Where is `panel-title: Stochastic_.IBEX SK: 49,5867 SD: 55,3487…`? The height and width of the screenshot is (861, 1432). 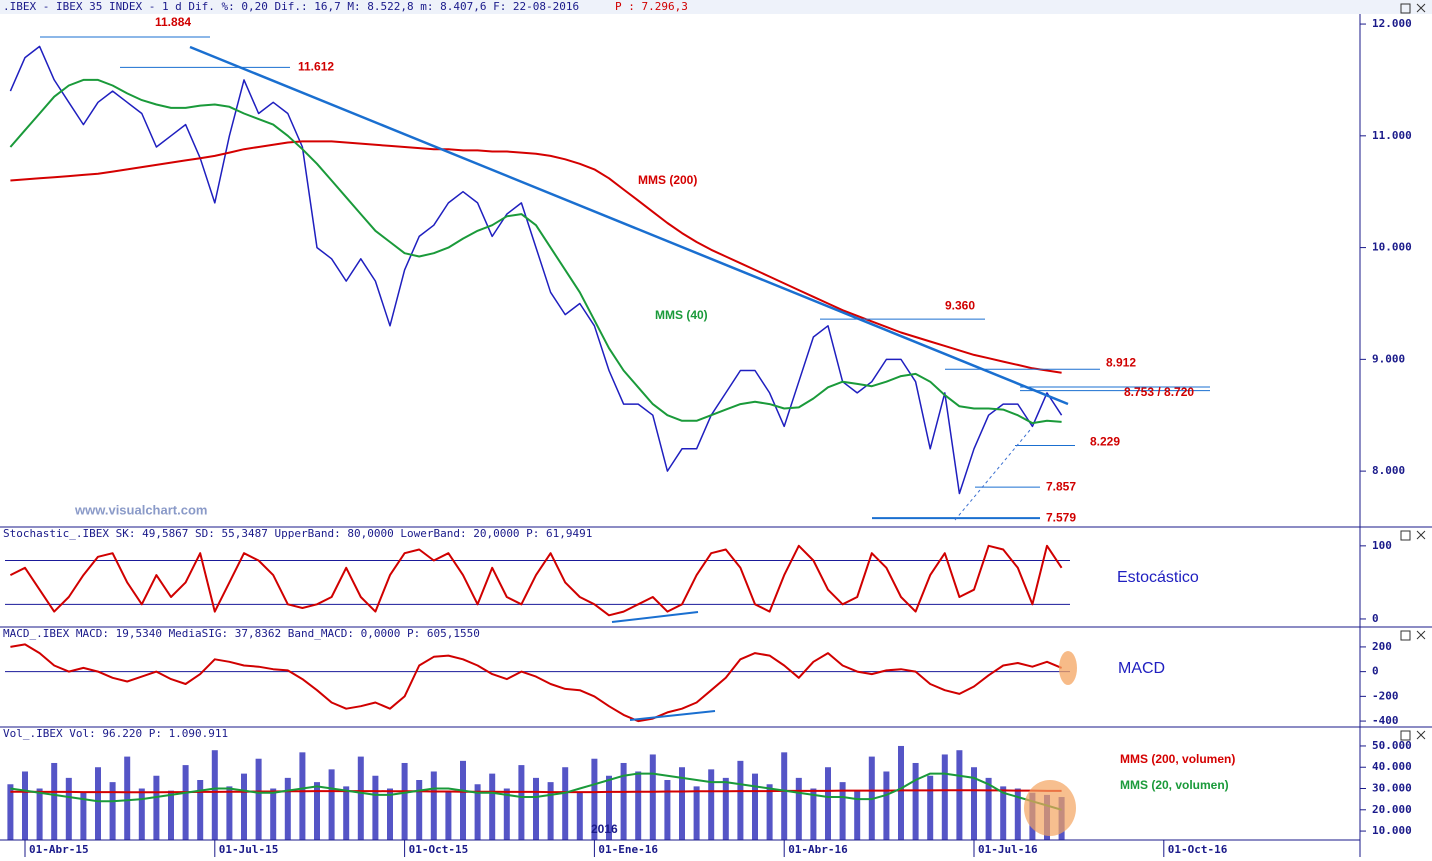 panel-title: Stochastic_.IBEX SK: 49,5867 SD: 55,3487… is located at coordinates (297, 533).